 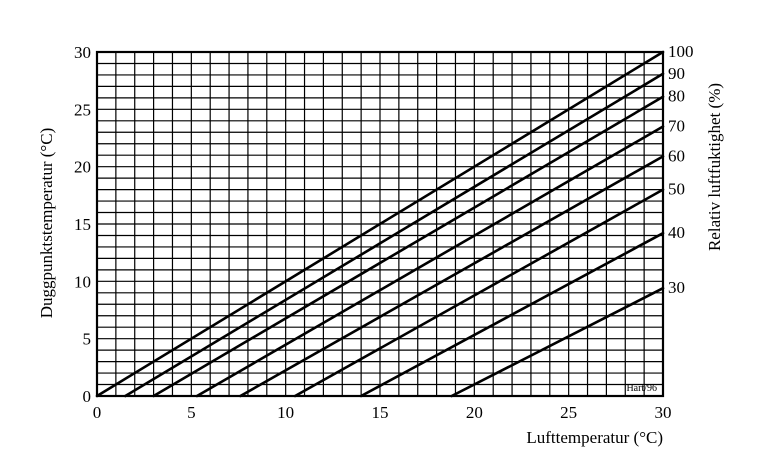 I want to click on y-tick-label: 20, so click(x=82, y=167).